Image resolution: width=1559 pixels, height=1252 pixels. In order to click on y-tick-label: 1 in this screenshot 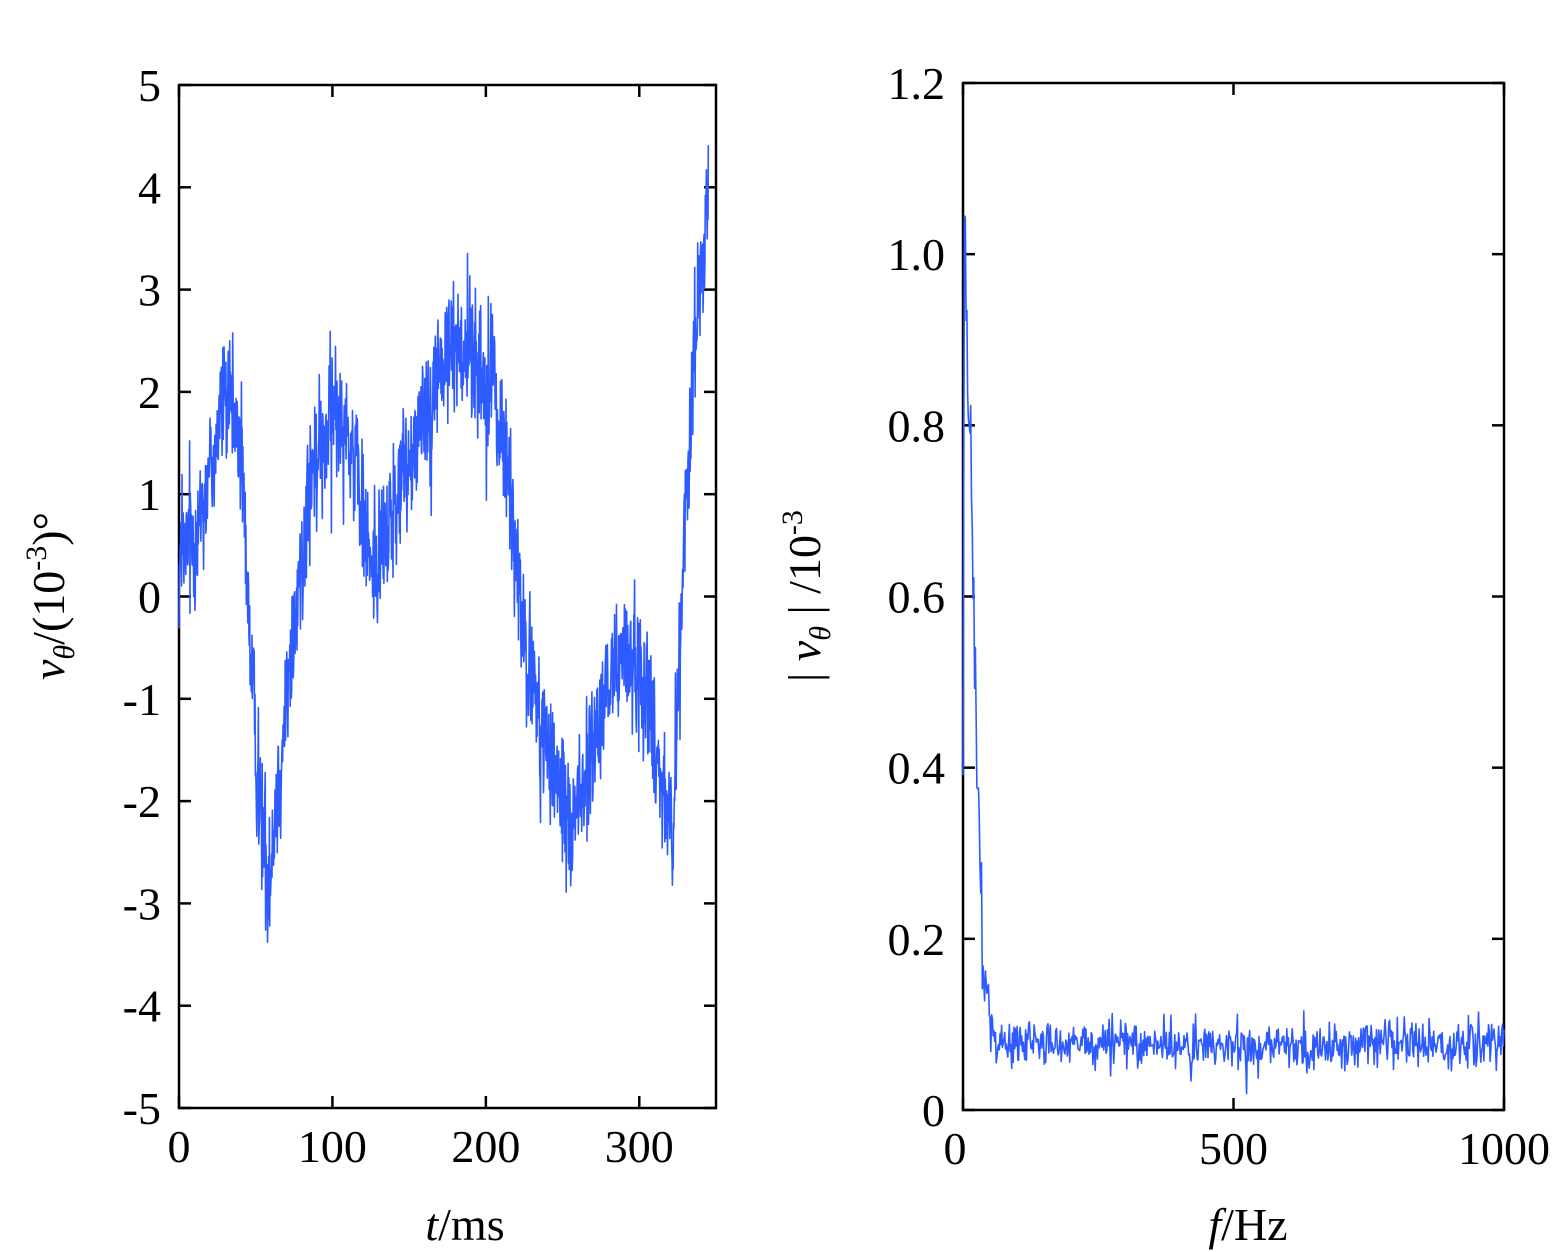, I will do `click(149, 494)`.